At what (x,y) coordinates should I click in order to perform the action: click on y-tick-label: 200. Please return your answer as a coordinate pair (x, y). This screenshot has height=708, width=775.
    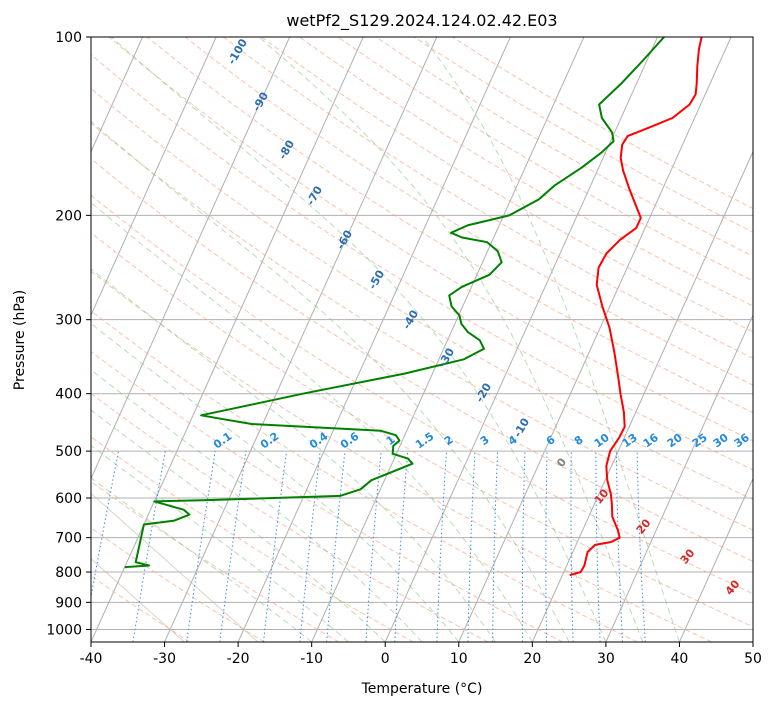
    Looking at the image, I should click on (68, 216).